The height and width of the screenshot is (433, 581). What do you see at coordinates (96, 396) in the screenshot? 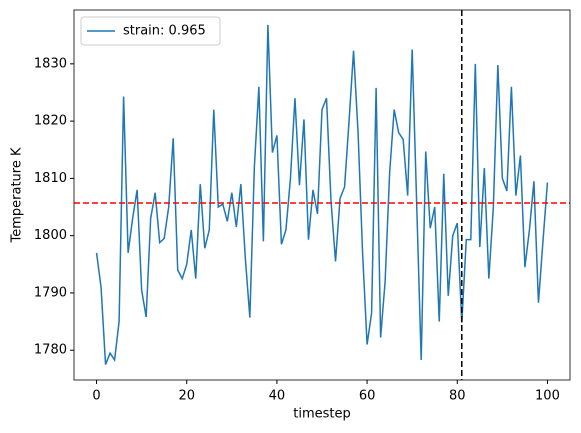
I see `x-tick-label: 0` at bounding box center [96, 396].